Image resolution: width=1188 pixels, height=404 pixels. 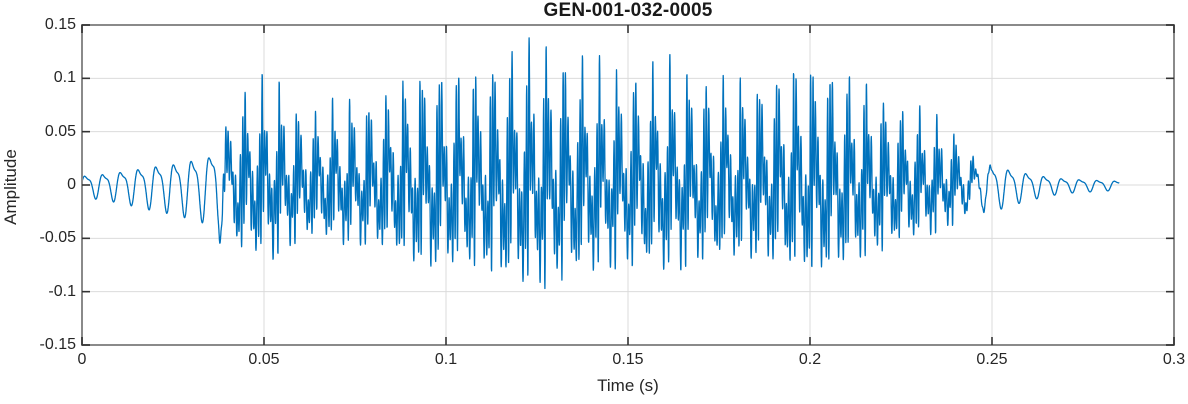 What do you see at coordinates (264, 359) in the screenshot?
I see `x-tick-label: 0.05` at bounding box center [264, 359].